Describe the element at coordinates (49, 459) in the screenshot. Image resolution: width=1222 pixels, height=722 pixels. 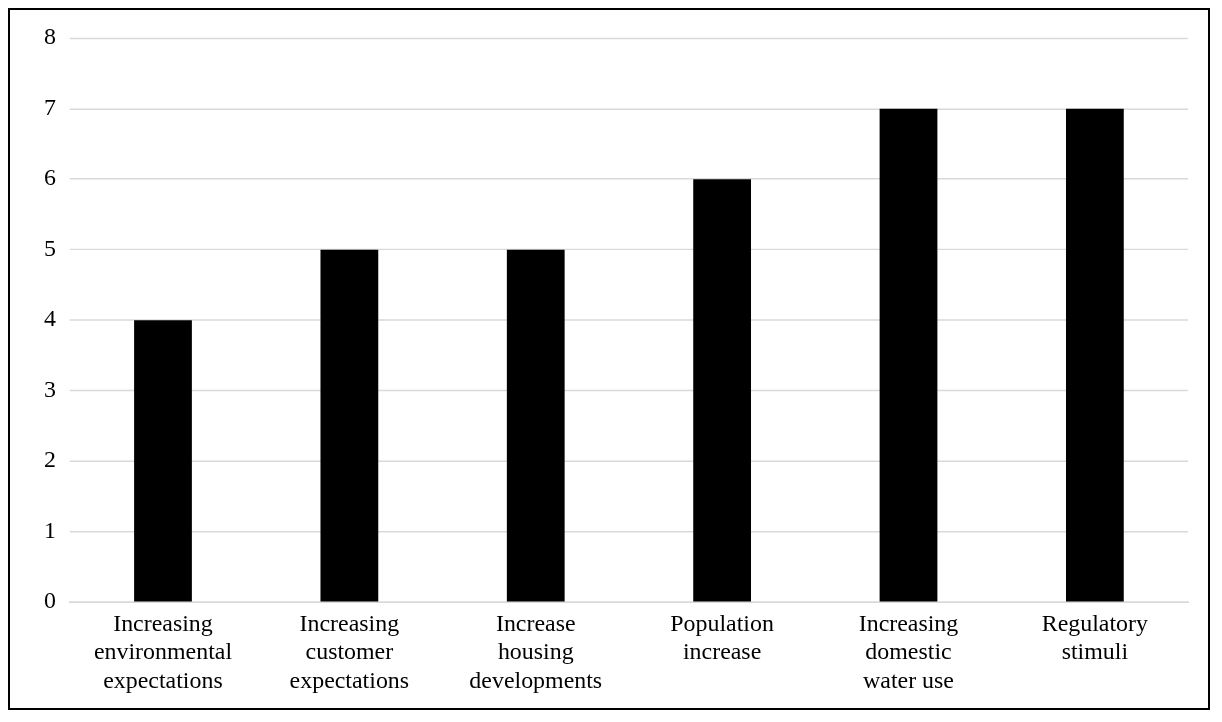
I see `y-tick-label: 2` at that location.